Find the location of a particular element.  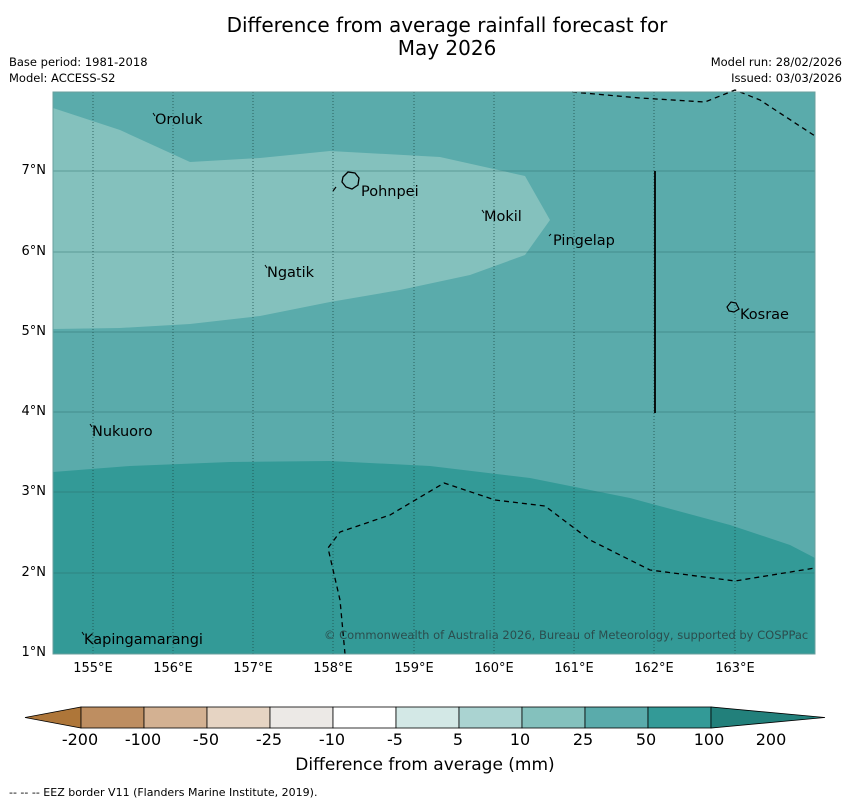

lon-label-157e: 157°E is located at coordinates (253, 668).